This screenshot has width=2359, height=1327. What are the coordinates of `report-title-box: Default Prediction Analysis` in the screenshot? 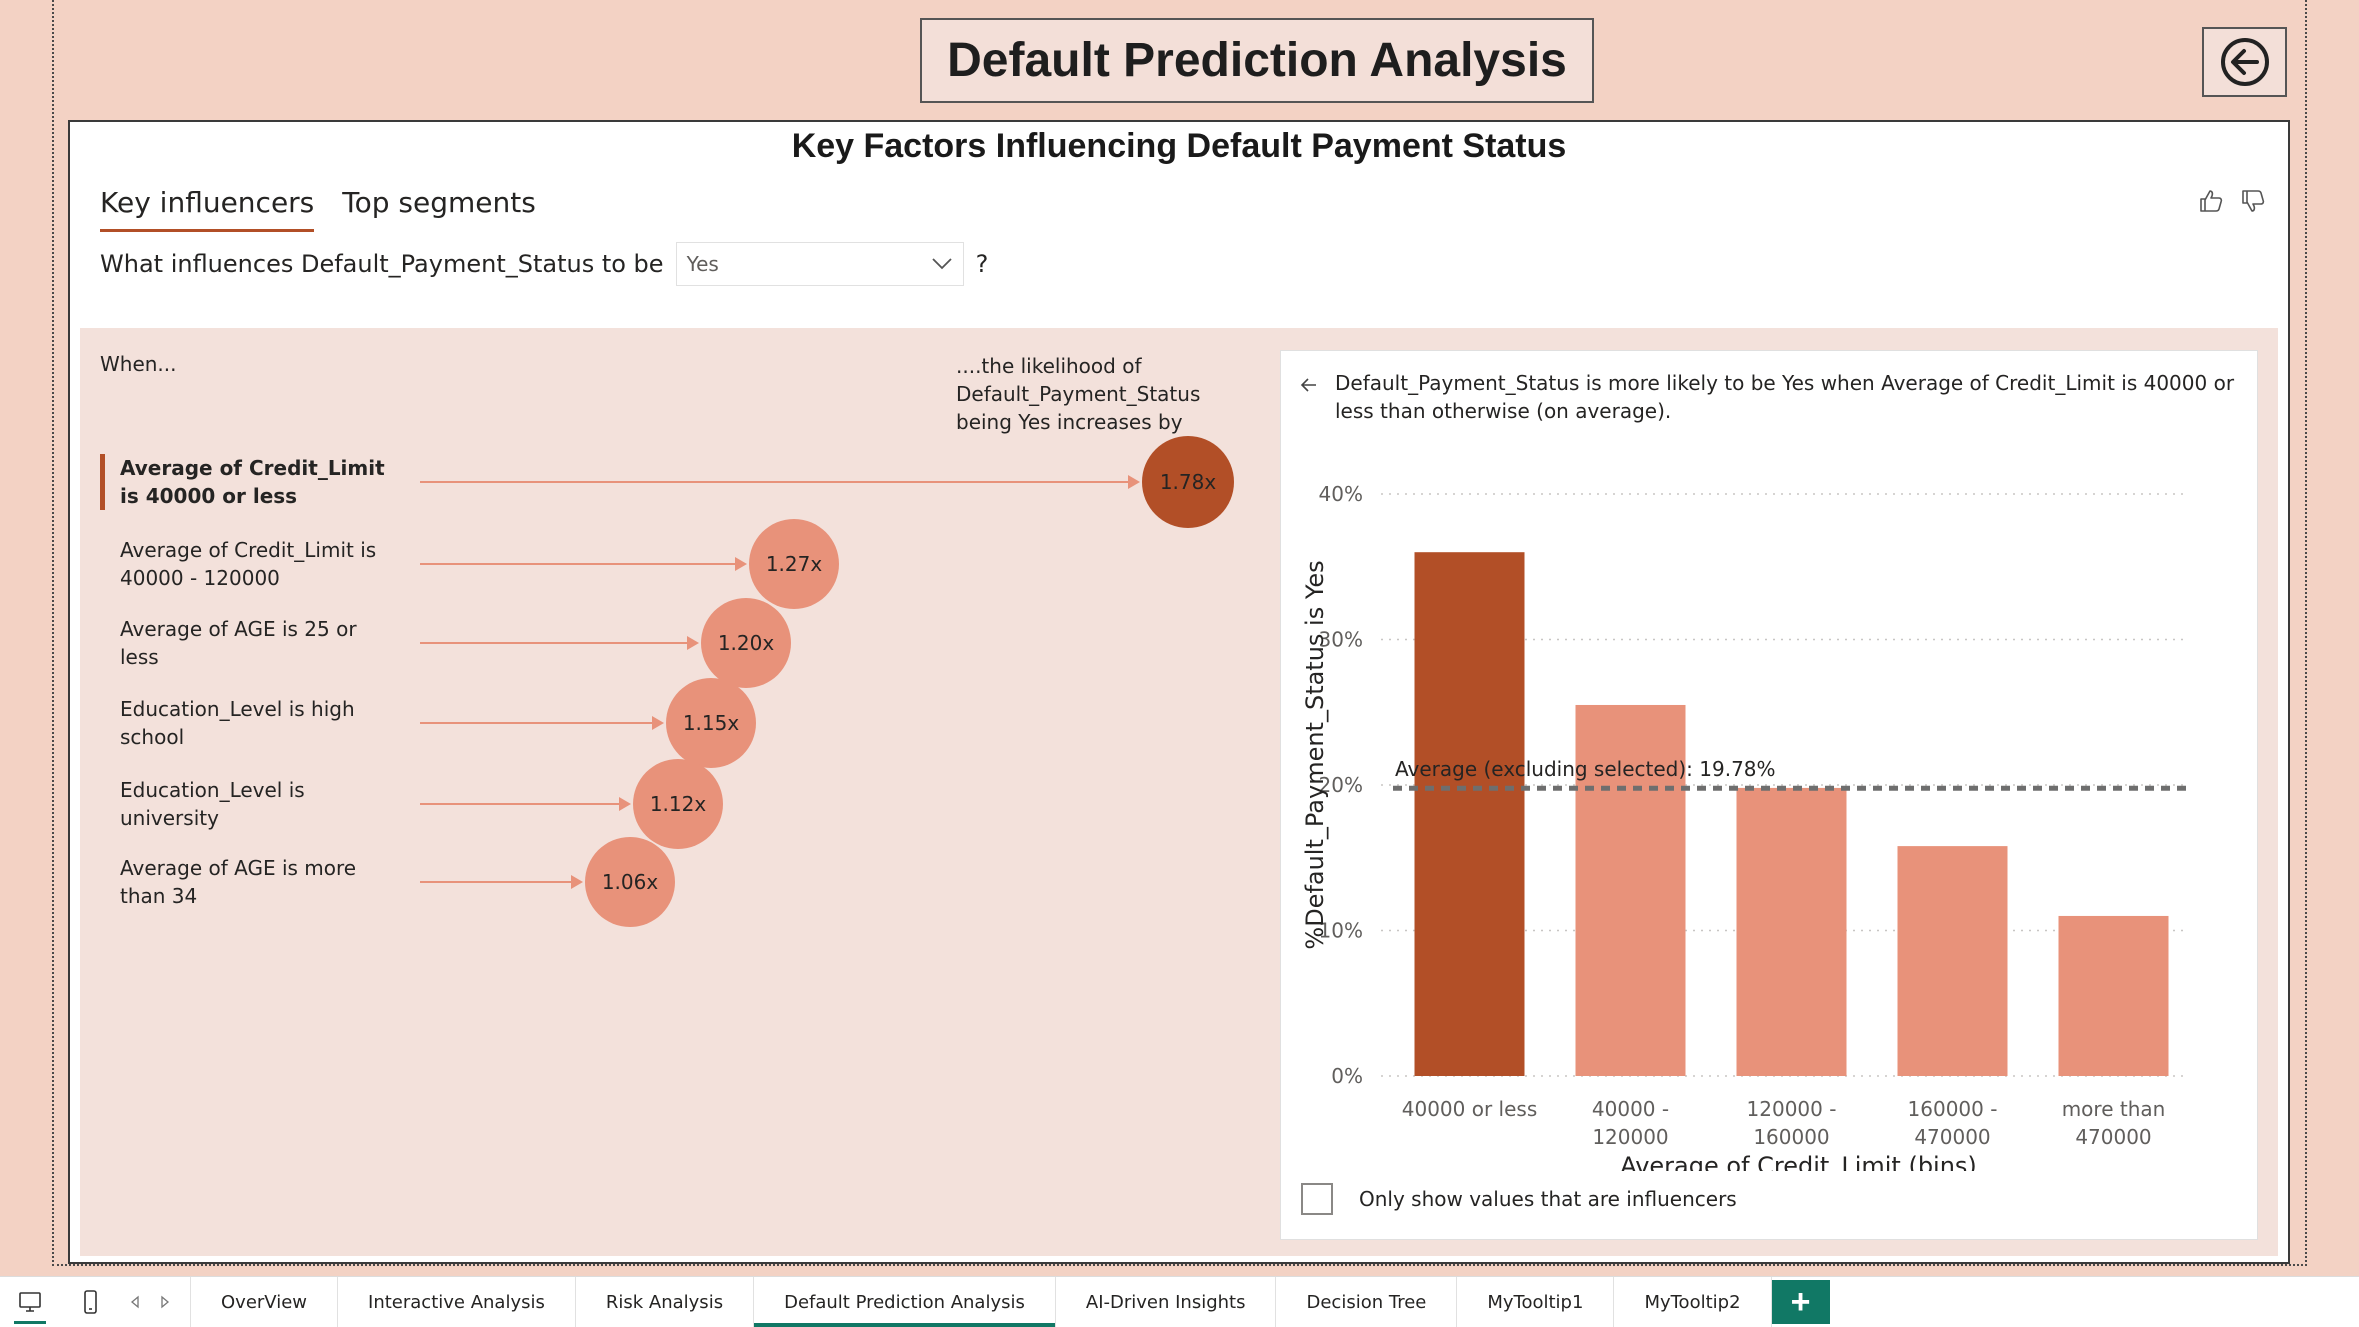 It's located at (1257, 60).